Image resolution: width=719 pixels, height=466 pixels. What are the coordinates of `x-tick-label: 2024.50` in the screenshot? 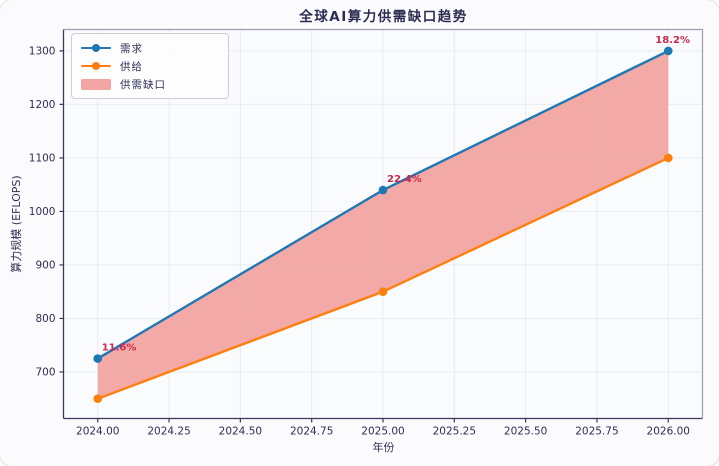 It's located at (240, 432).